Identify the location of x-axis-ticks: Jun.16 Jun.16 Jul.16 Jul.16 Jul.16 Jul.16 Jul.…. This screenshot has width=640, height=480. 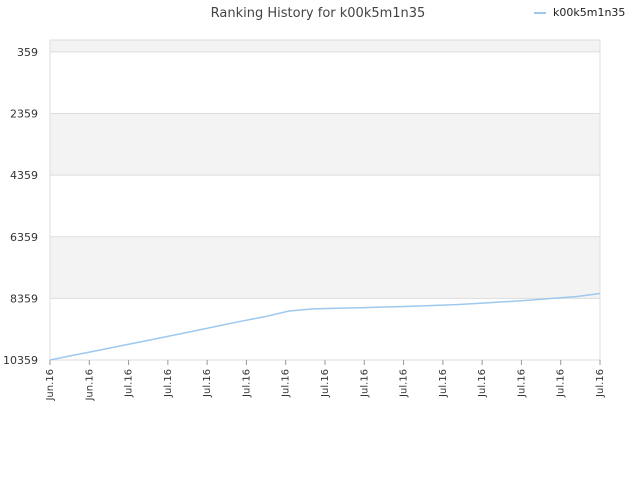
(325, 381).